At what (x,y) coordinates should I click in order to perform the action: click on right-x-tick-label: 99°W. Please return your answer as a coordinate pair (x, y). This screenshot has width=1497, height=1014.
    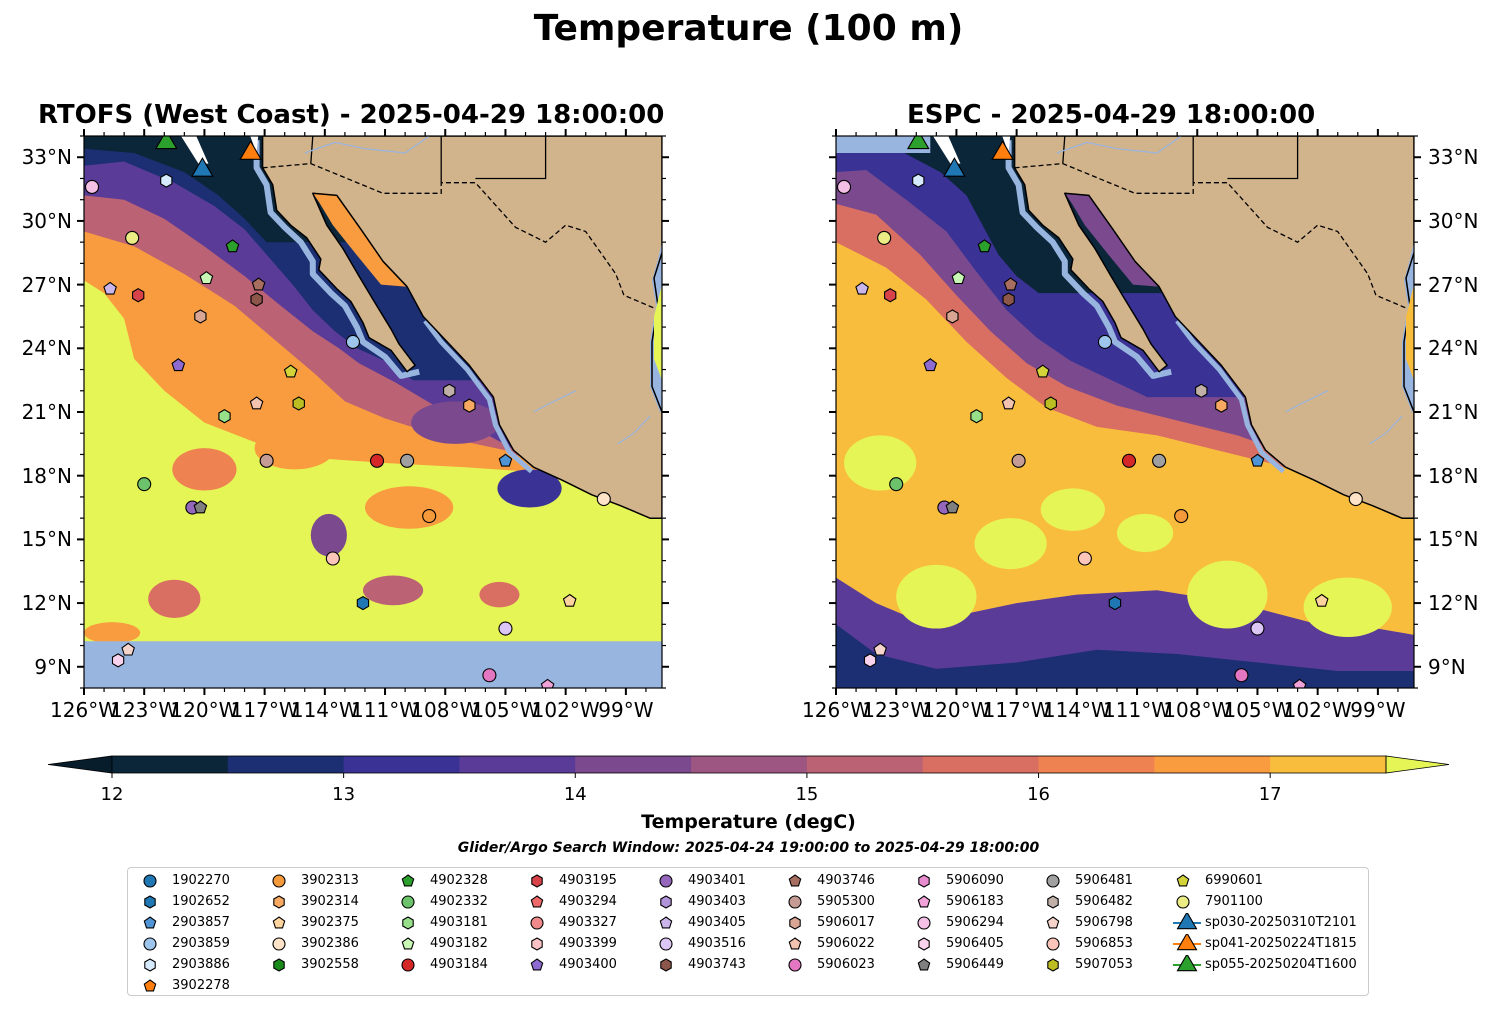
    Looking at the image, I should click on (1378, 710).